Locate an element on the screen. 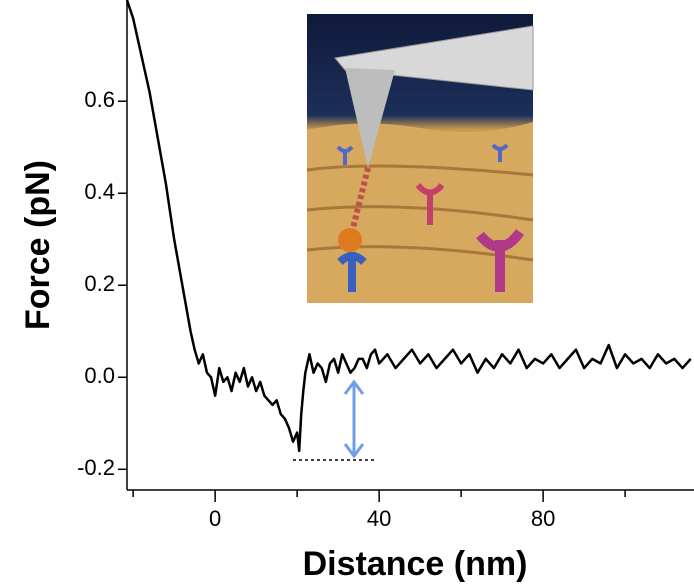  y-tick-label: 0.0 is located at coordinates (99, 375).